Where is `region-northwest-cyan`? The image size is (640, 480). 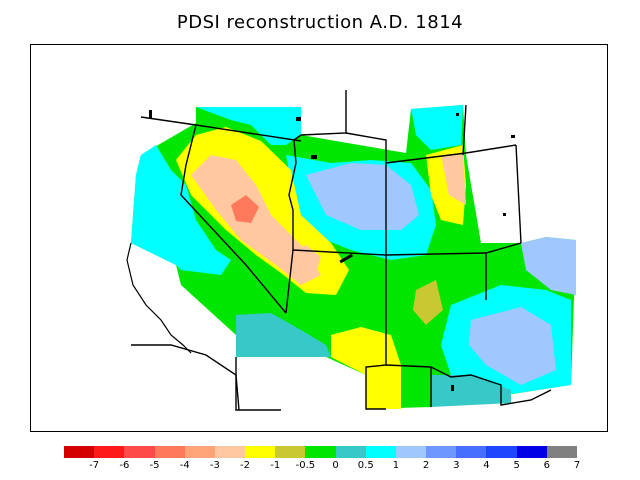 region-northwest-cyan is located at coordinates (181, 210).